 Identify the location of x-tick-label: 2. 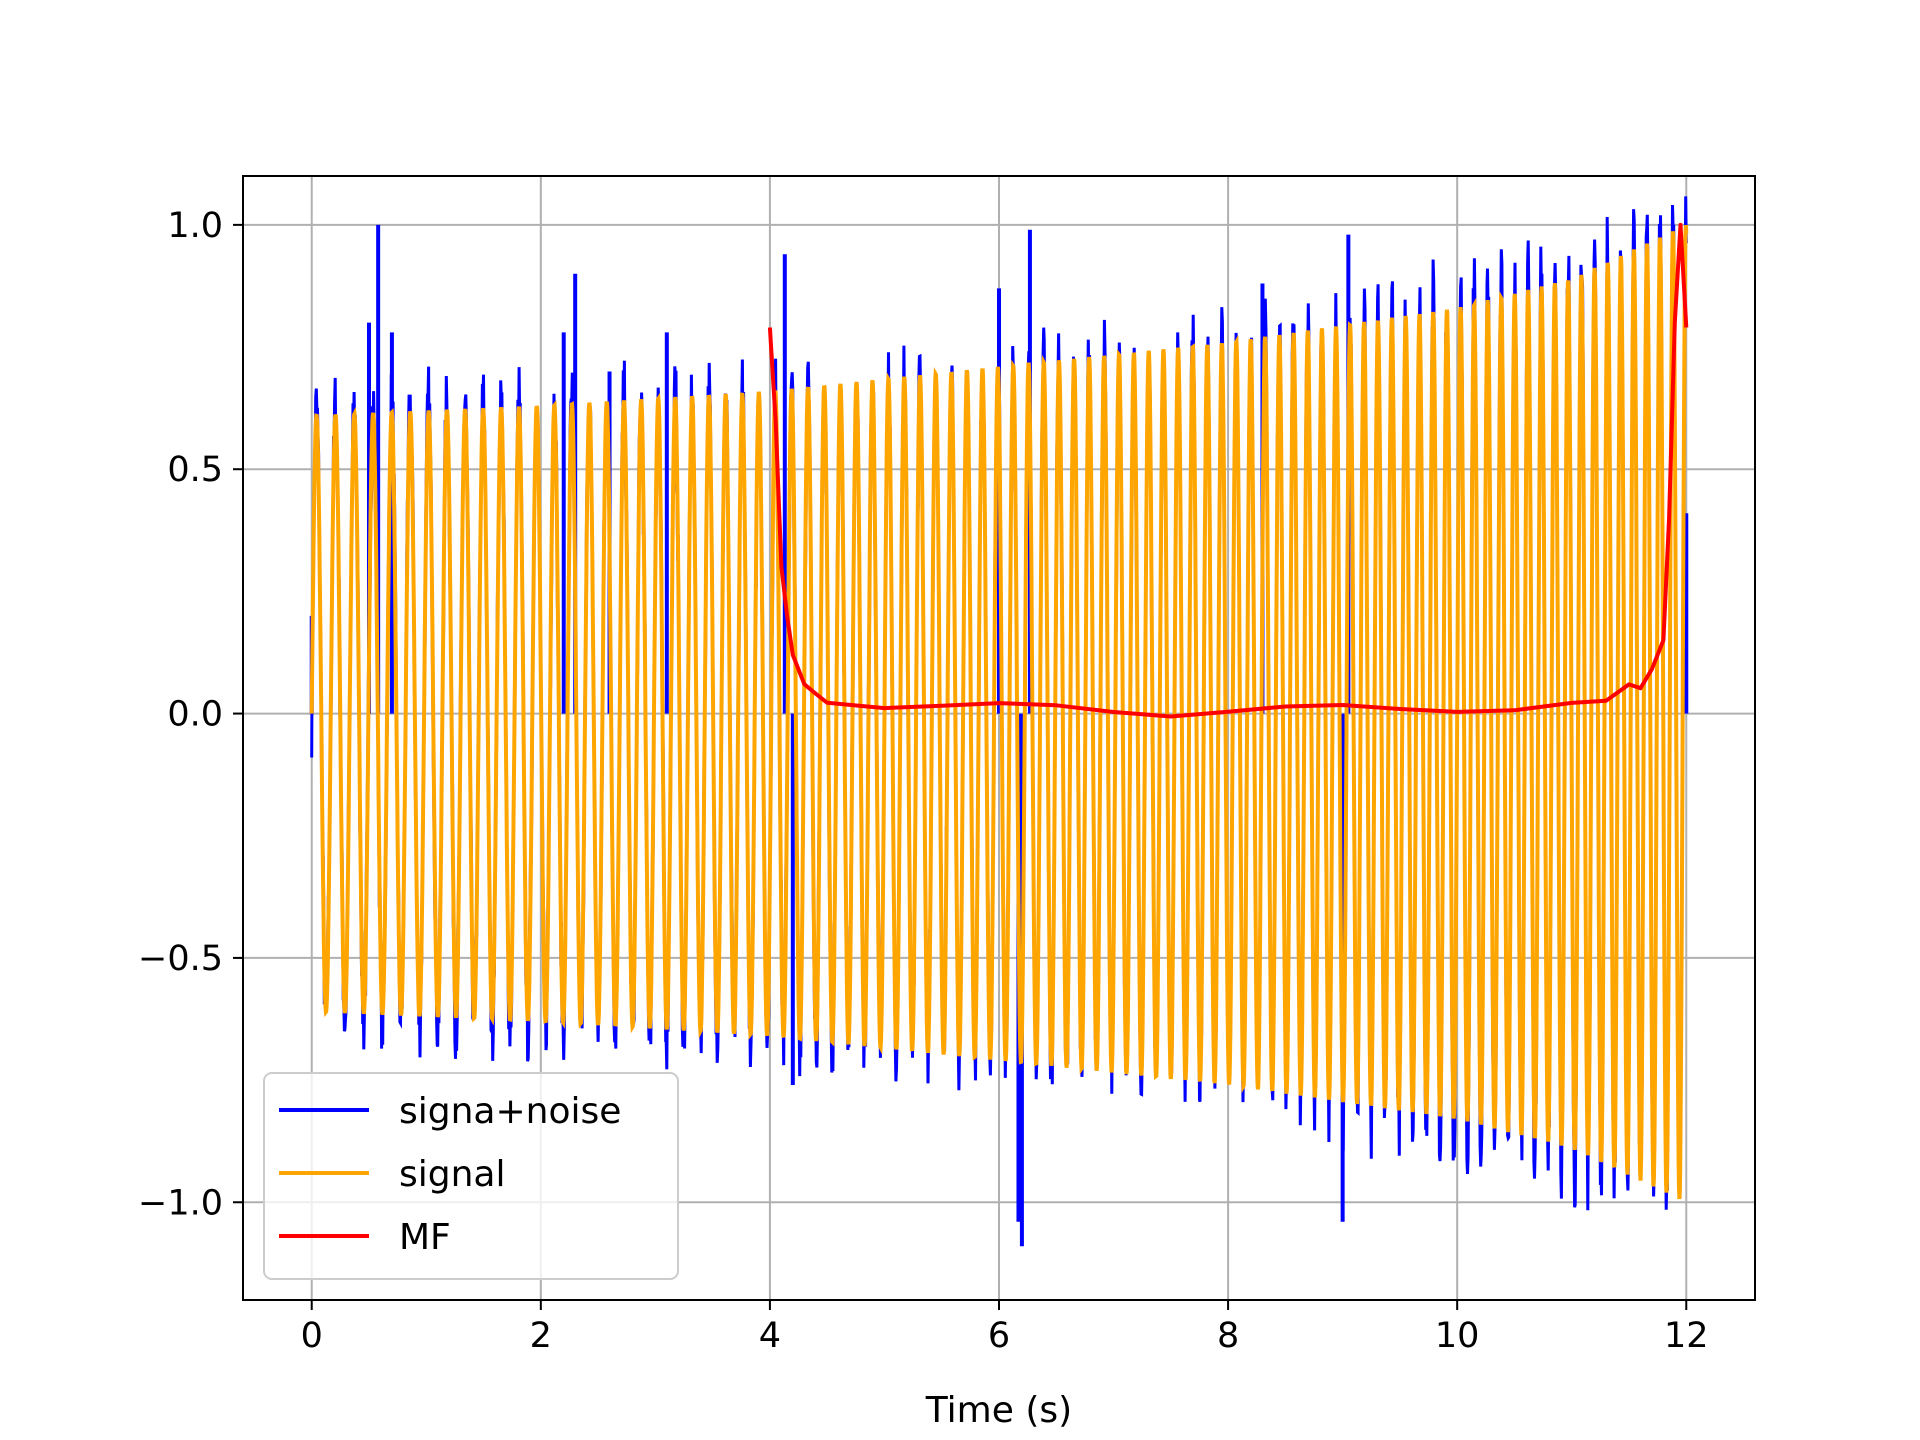
(541, 1336).